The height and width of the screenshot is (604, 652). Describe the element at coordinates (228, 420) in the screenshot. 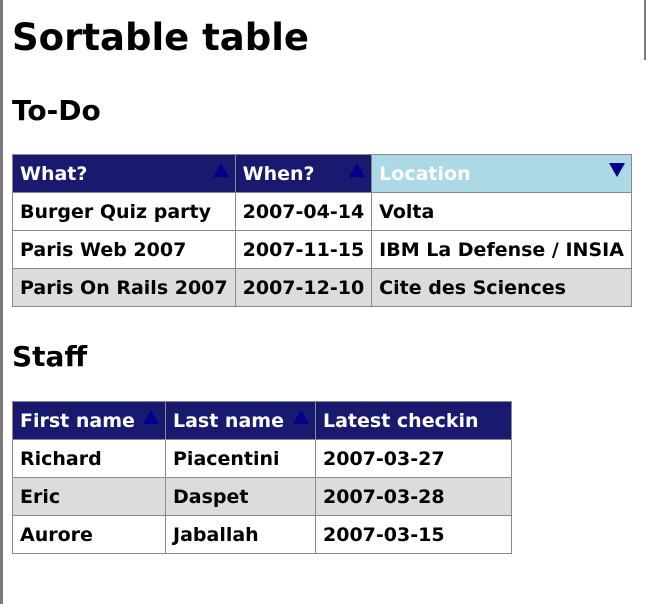

I see `column-header-label: Last name` at that location.